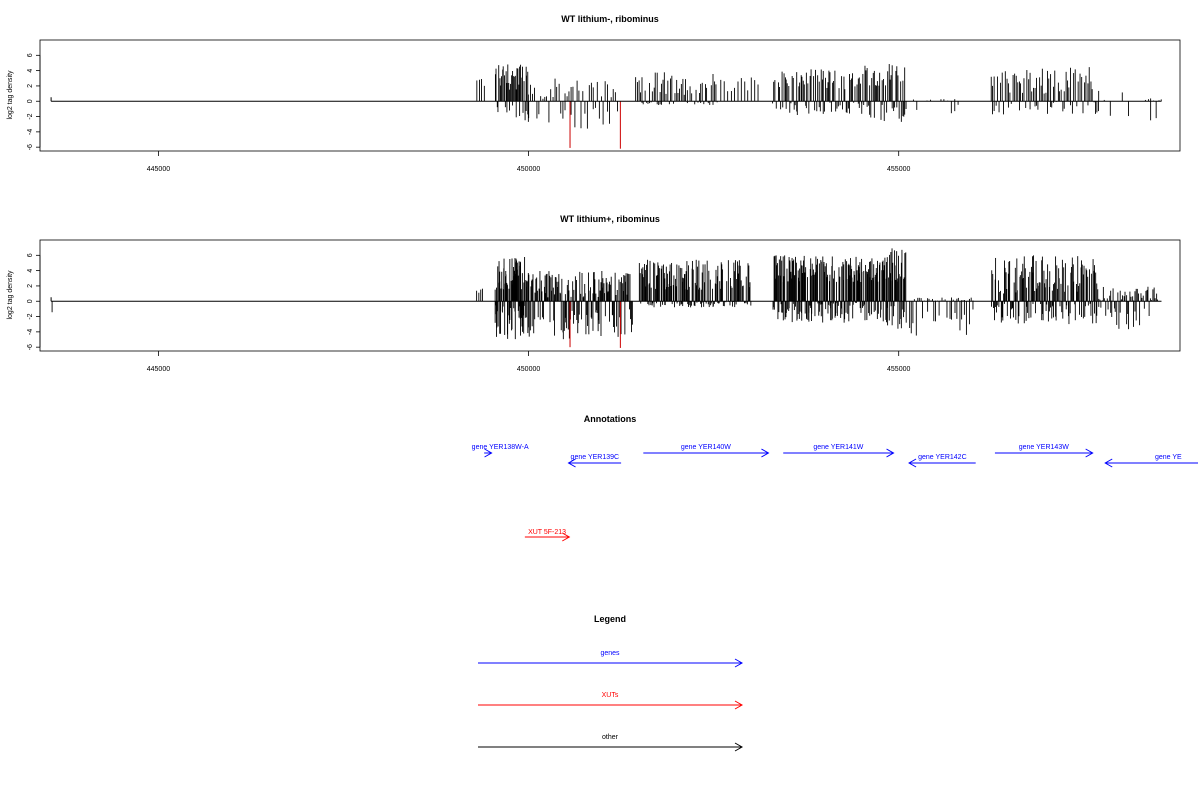 The image size is (1200, 800). What do you see at coordinates (610, 219) in the screenshot?
I see `chart-title: WT lithium+, ribominus` at bounding box center [610, 219].